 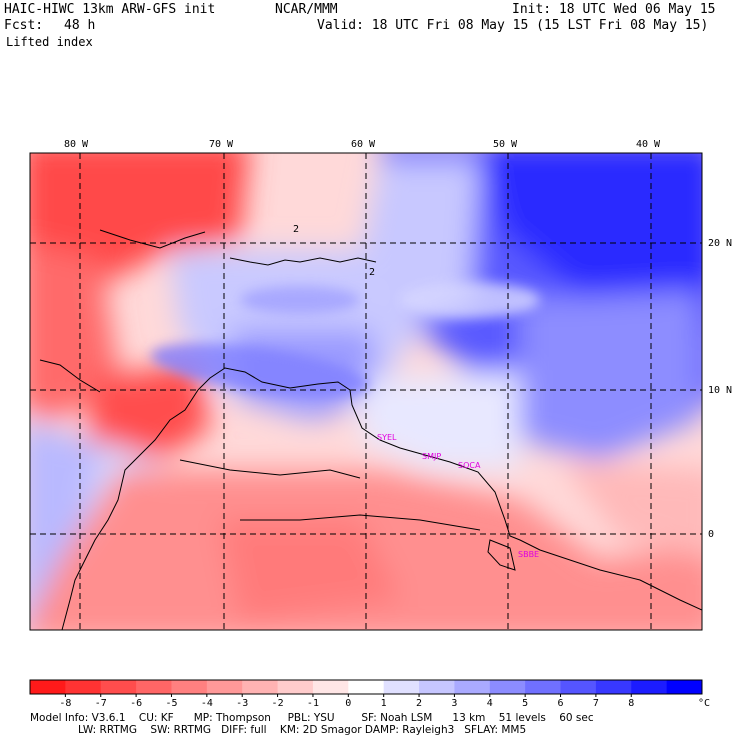 I want to click on colorbar-tick-label: 5, so click(x=525, y=703).